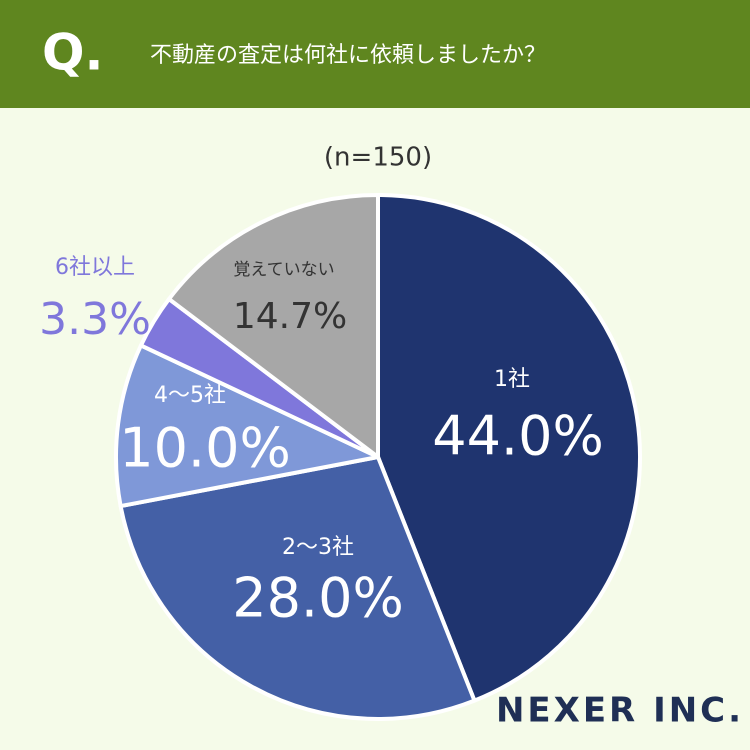 This screenshot has height=750, width=750. Describe the element at coordinates (378, 158) in the screenshot. I see `sample-size: (n=150)` at that location.